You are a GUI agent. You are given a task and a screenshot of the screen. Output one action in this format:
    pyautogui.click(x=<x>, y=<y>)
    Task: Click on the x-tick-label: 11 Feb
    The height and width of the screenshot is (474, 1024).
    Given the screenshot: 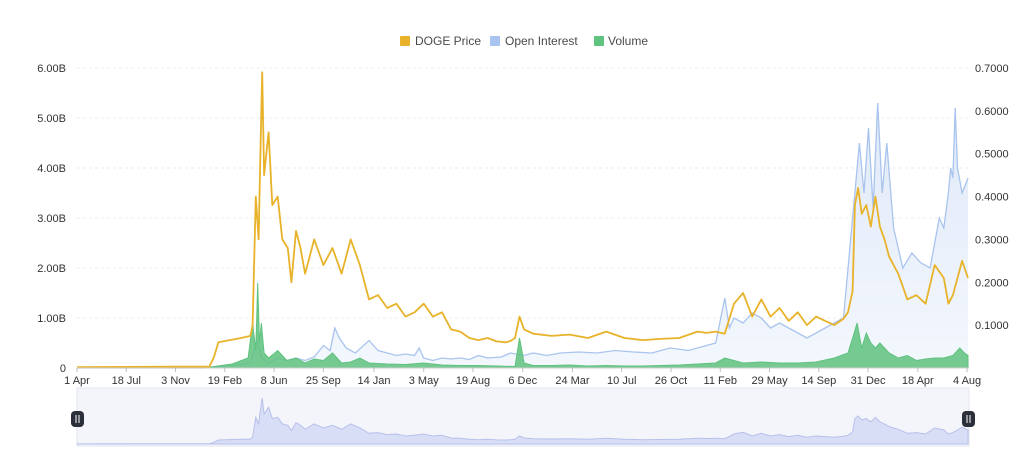 What is the action you would take?
    pyautogui.click(x=720, y=381)
    